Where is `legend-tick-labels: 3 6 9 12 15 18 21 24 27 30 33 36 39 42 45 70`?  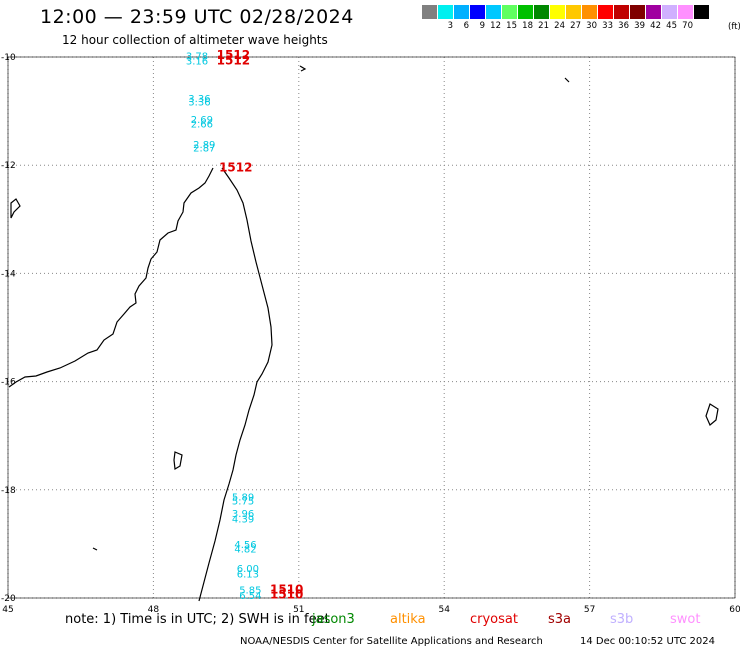
legend-tick-labels: 3 6 9 12 15 18 21 24 27 30 33 36 39 42 45 70 is located at coordinates (566, 26).